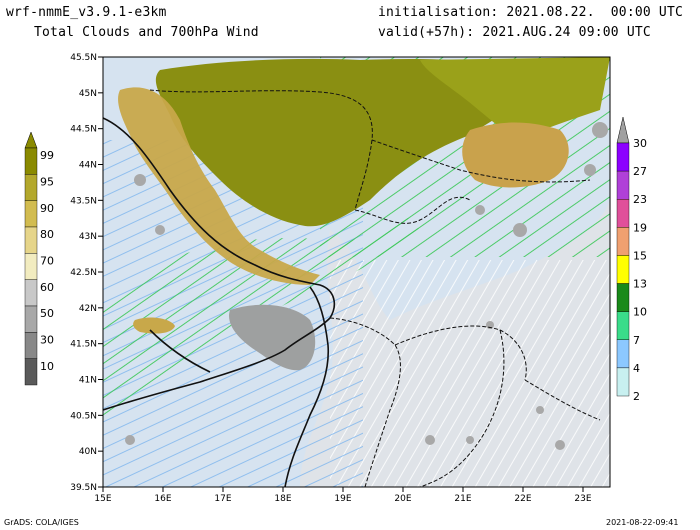  Describe the element at coordinates (342, 499) in the screenshot. I see `lon-tick-label: 19E` at that location.